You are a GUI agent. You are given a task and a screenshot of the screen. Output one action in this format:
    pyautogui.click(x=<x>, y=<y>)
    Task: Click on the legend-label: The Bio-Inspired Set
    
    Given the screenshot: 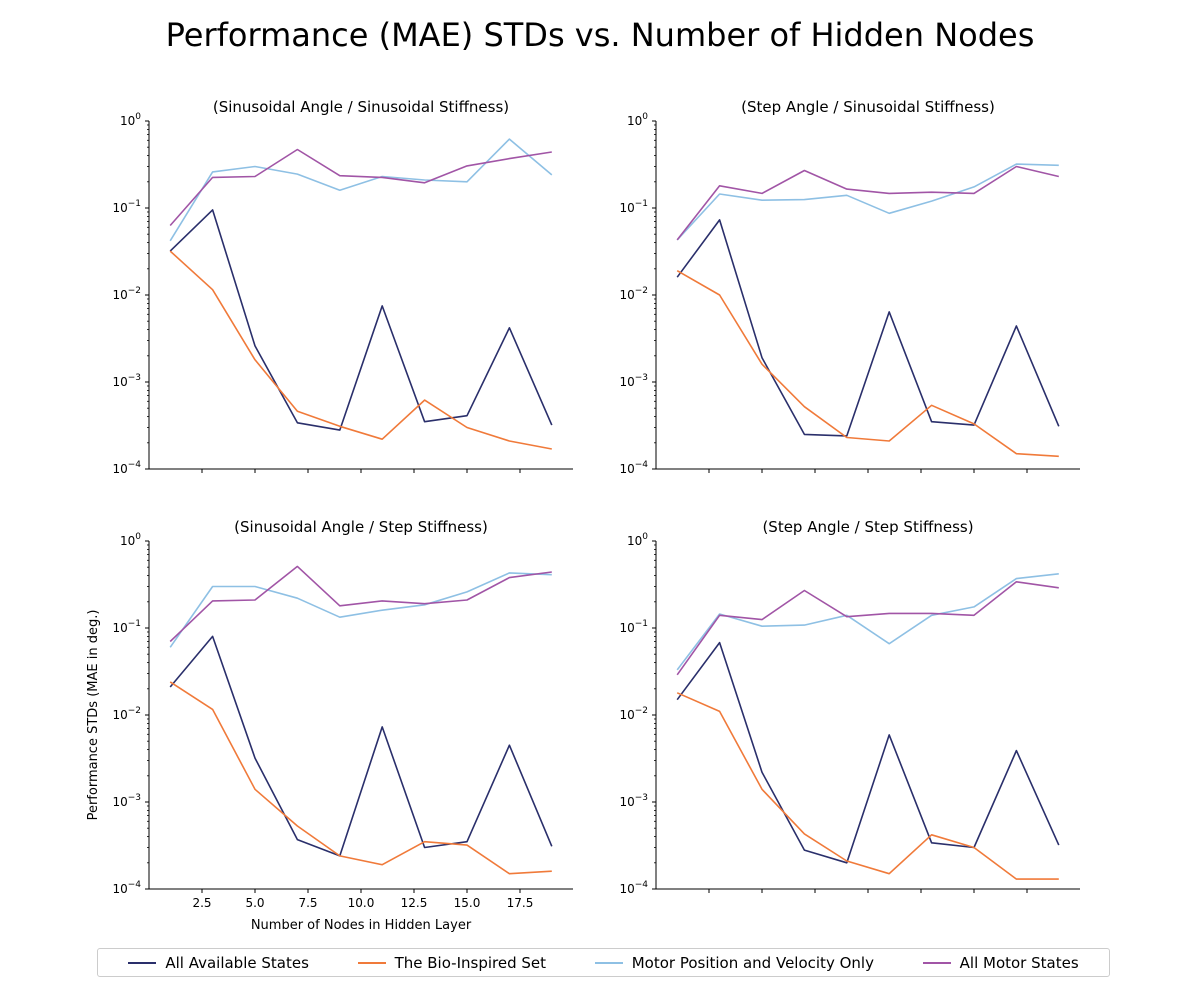 What is the action you would take?
    pyautogui.click(x=470, y=962)
    